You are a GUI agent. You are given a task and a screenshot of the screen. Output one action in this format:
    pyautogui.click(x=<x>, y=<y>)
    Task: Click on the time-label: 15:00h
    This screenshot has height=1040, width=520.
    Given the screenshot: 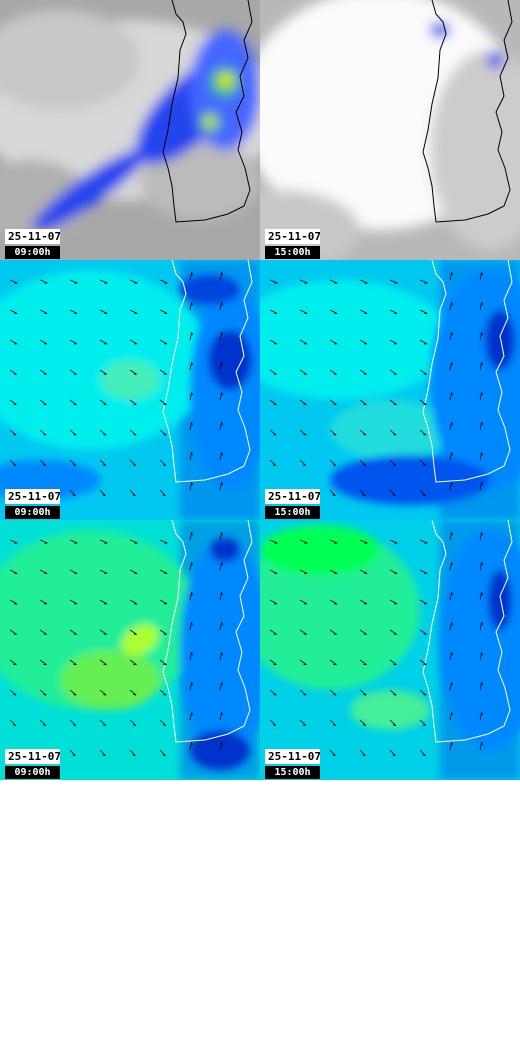 What is the action you would take?
    pyautogui.click(x=292, y=252)
    